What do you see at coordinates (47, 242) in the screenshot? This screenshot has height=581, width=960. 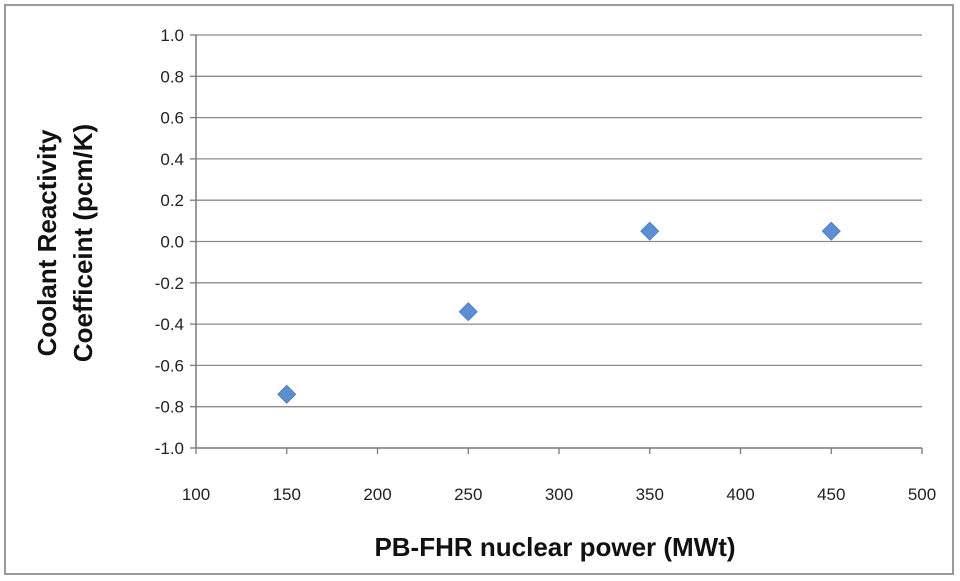 I see `y-axis-title-line1: Coolant Reactivity` at bounding box center [47, 242].